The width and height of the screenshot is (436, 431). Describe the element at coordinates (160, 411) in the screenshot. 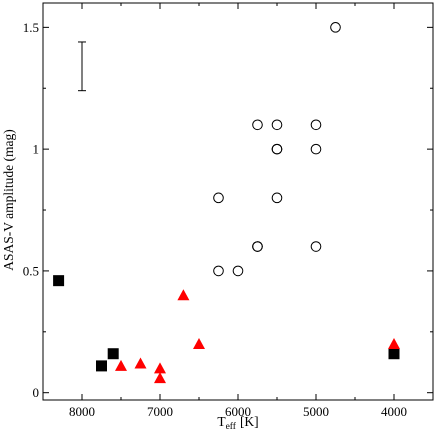

I see `x-tick-label: 7000` at that location.